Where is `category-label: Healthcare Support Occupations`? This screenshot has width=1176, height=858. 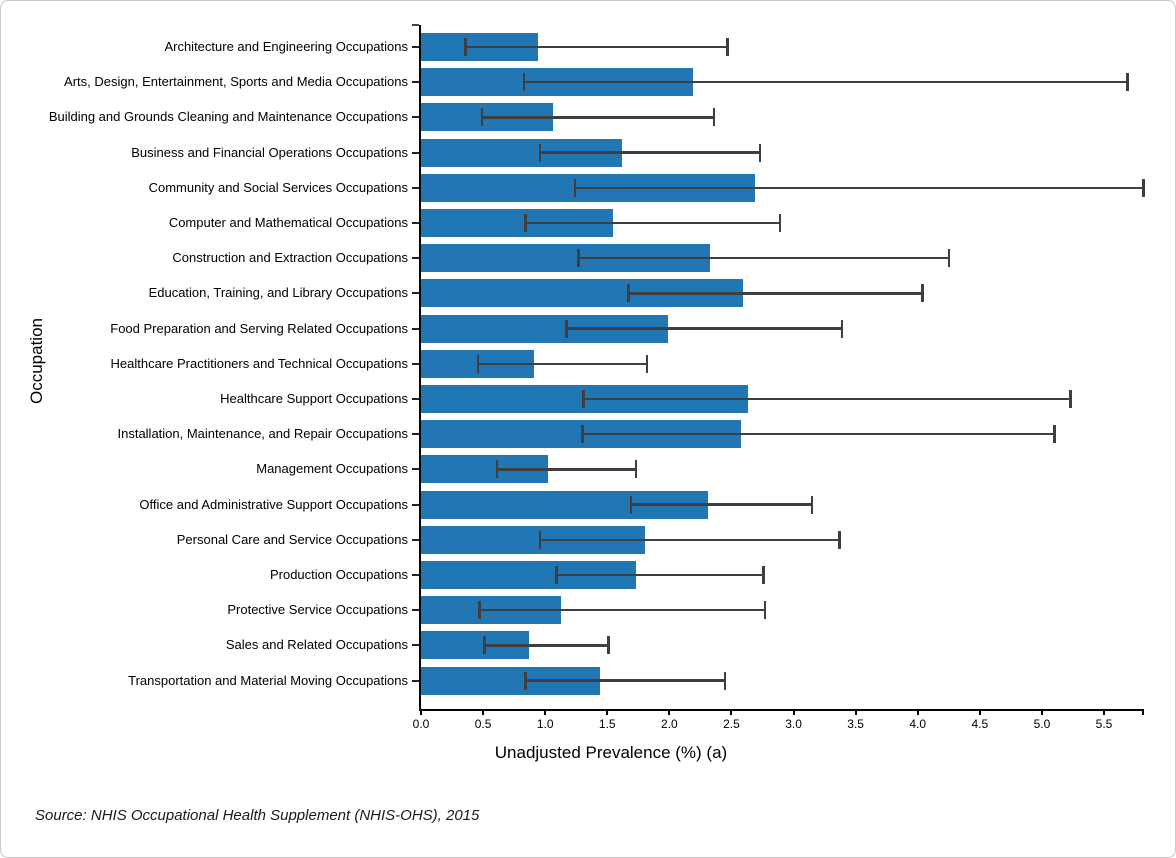
category-label: Healthcare Support Occupations is located at coordinates (314, 398).